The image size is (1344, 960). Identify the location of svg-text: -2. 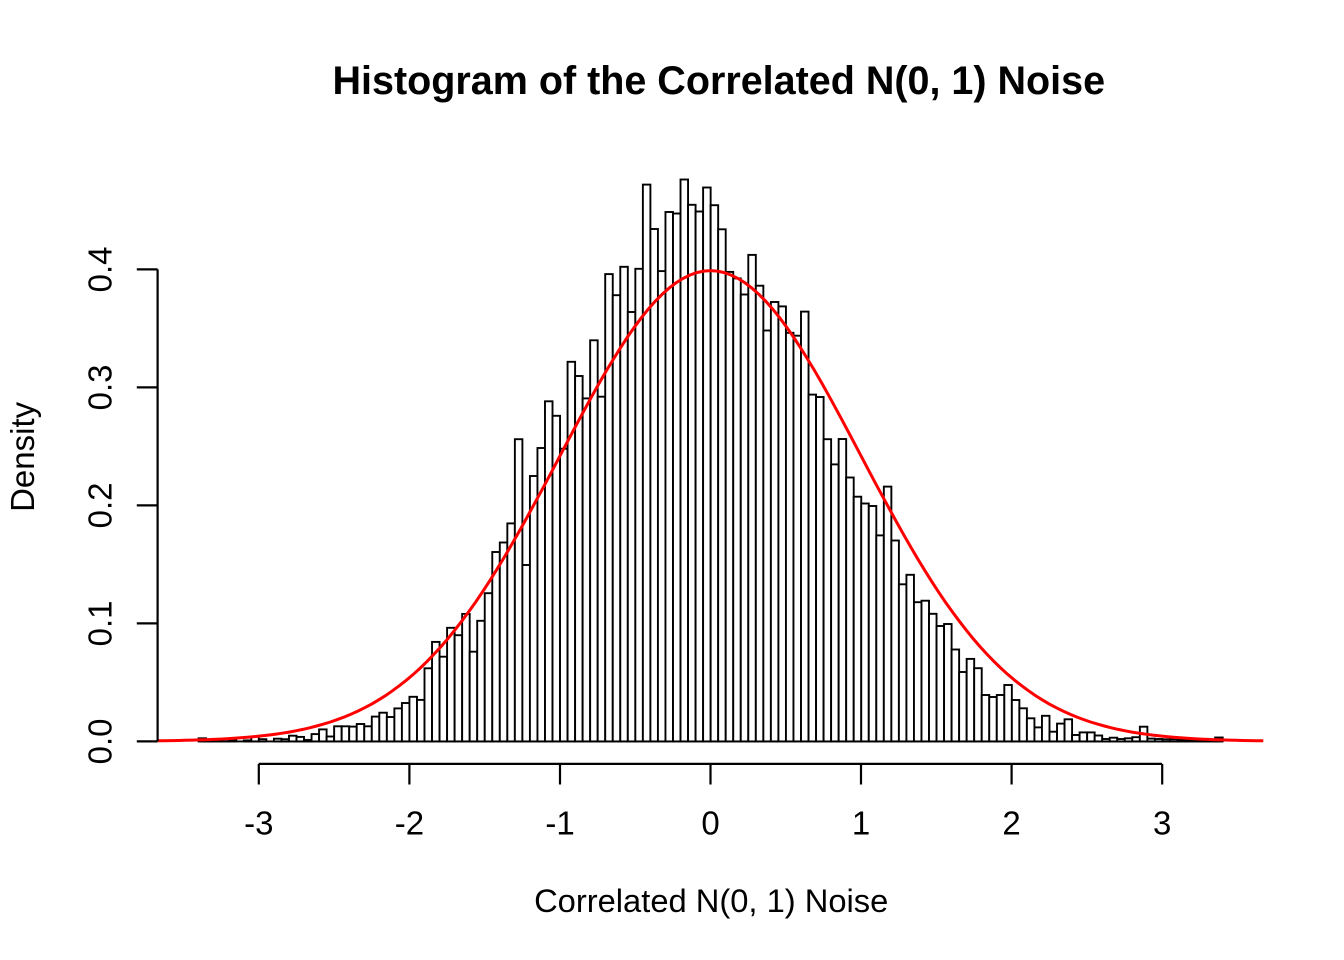
(409, 822).